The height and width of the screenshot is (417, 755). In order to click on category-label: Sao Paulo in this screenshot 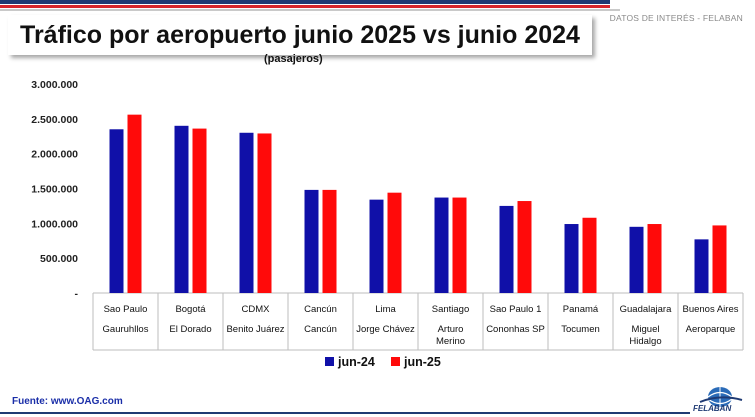, I will do `click(126, 309)`.